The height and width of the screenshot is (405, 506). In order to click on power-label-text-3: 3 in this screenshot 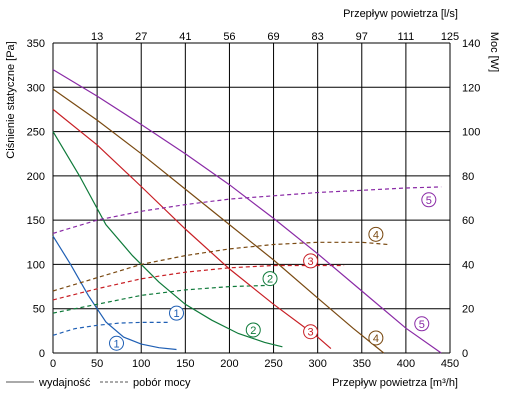, I will do `click(311, 262)`.